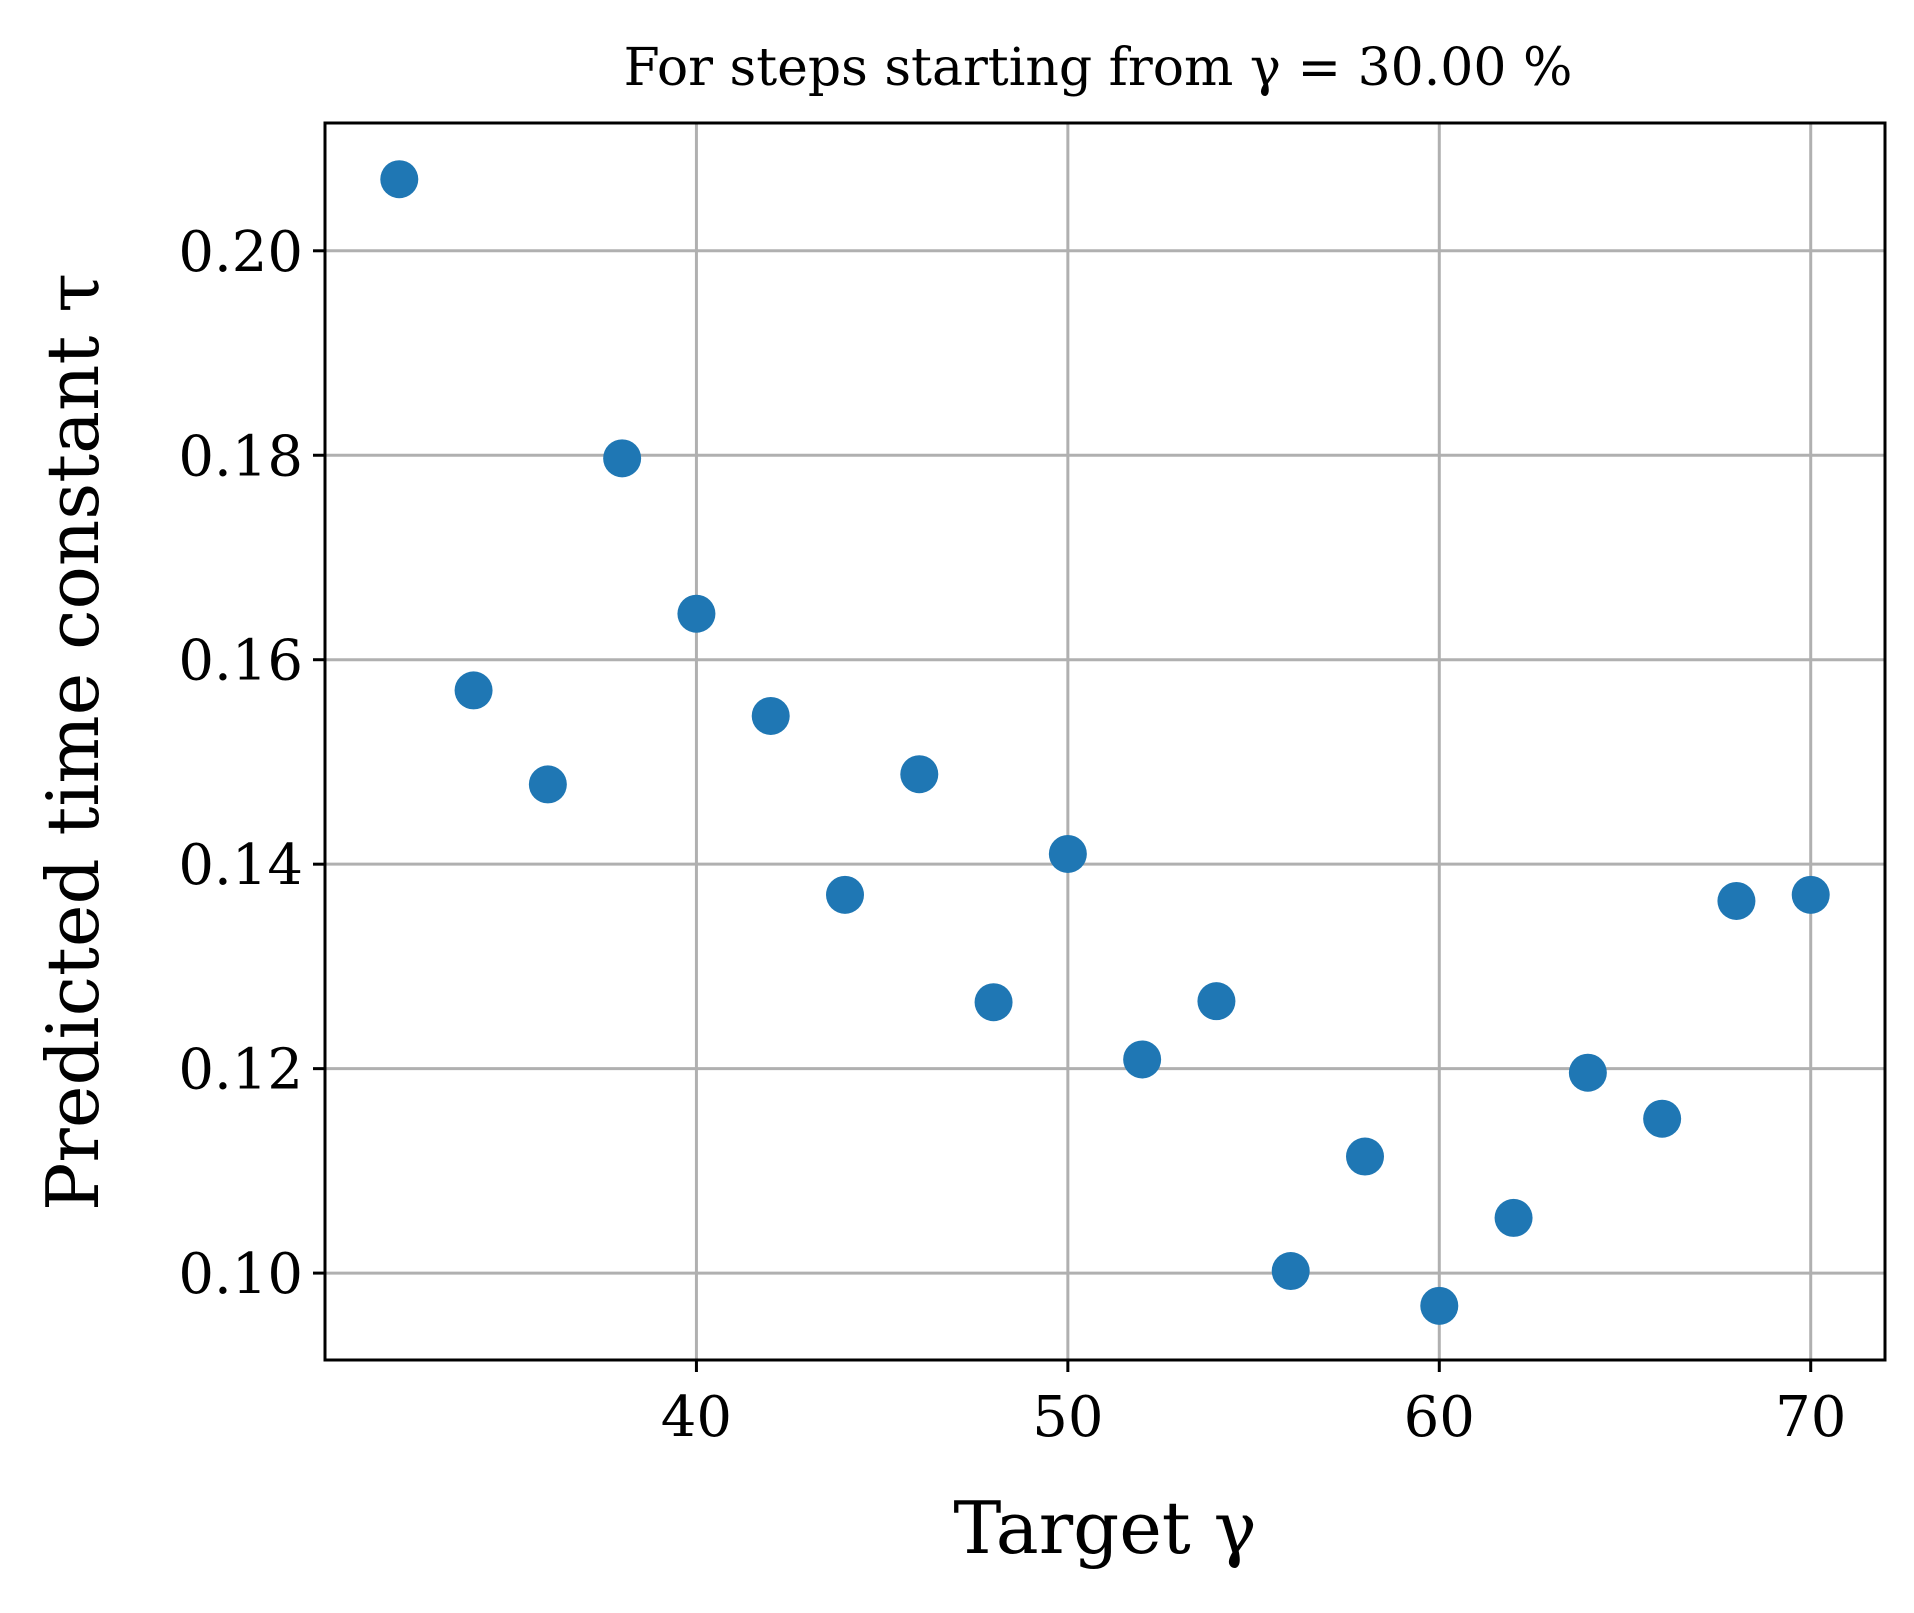 The width and height of the screenshot is (1914, 1613). Describe the element at coordinates (240, 661) in the screenshot. I see `y-tick-label: 0.16` at that location.